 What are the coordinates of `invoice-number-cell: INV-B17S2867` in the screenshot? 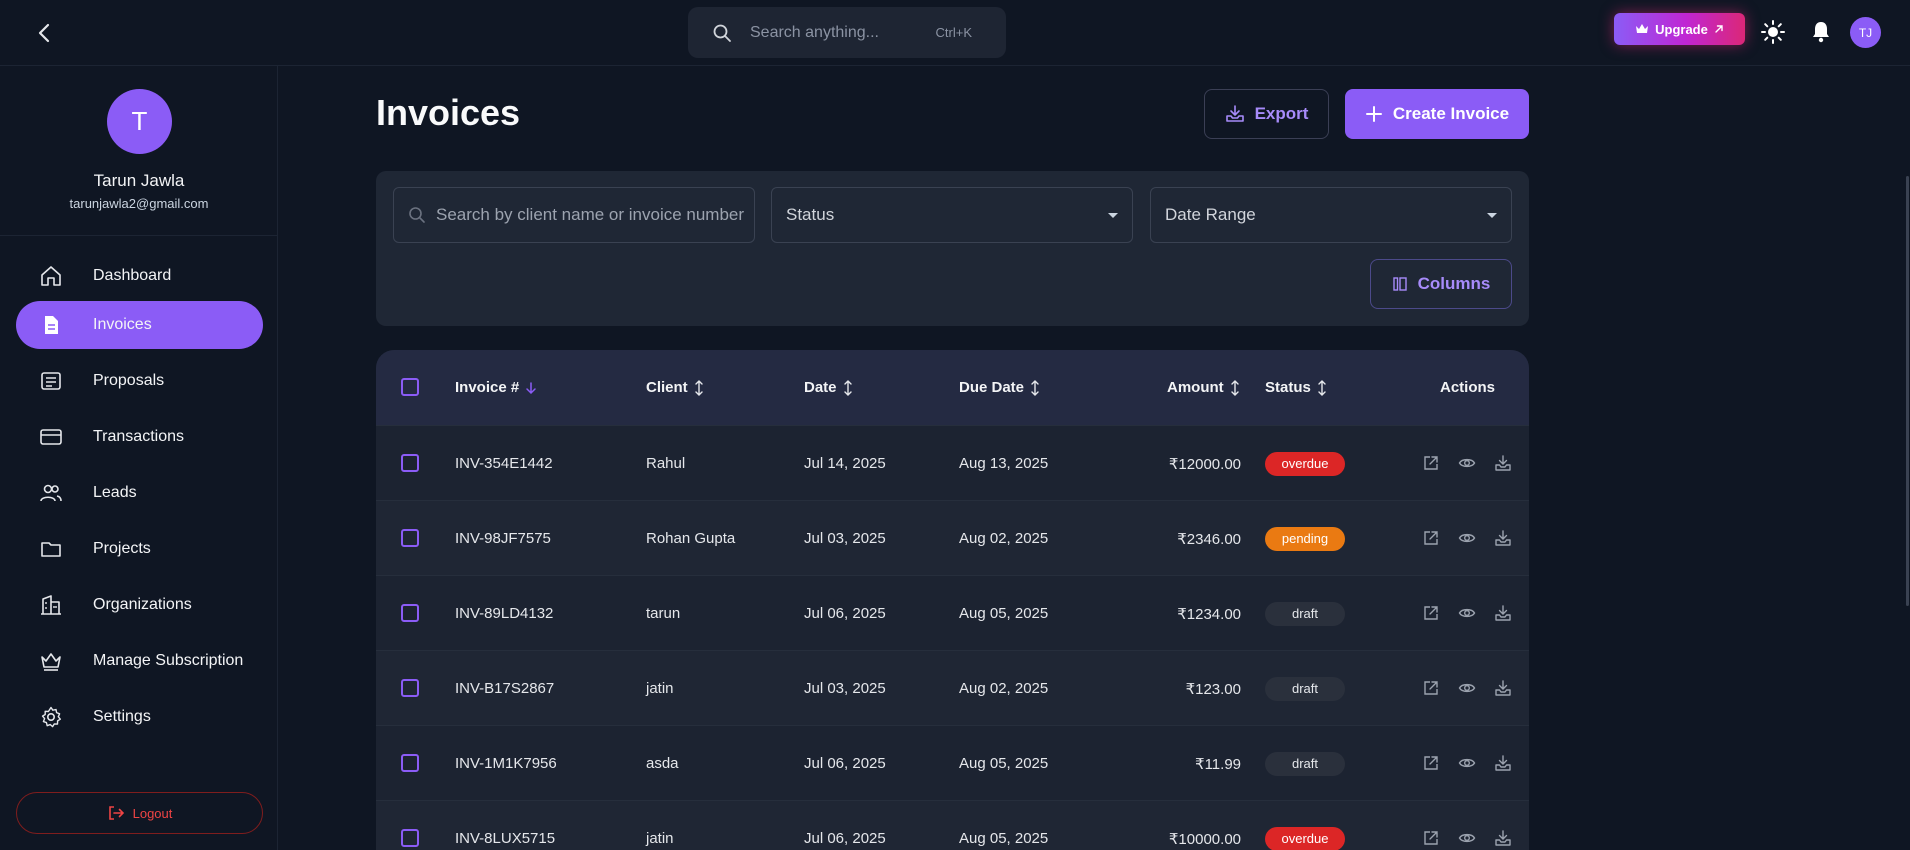 It's located at (505, 688).